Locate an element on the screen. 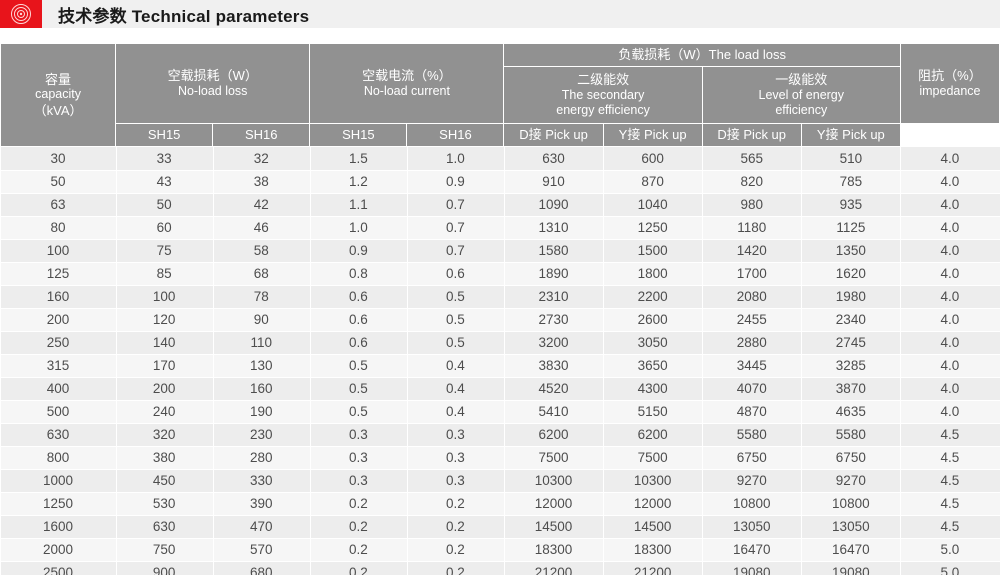 This screenshot has width=1000, height=575. cell-capacity: 50 is located at coordinates (58, 181).